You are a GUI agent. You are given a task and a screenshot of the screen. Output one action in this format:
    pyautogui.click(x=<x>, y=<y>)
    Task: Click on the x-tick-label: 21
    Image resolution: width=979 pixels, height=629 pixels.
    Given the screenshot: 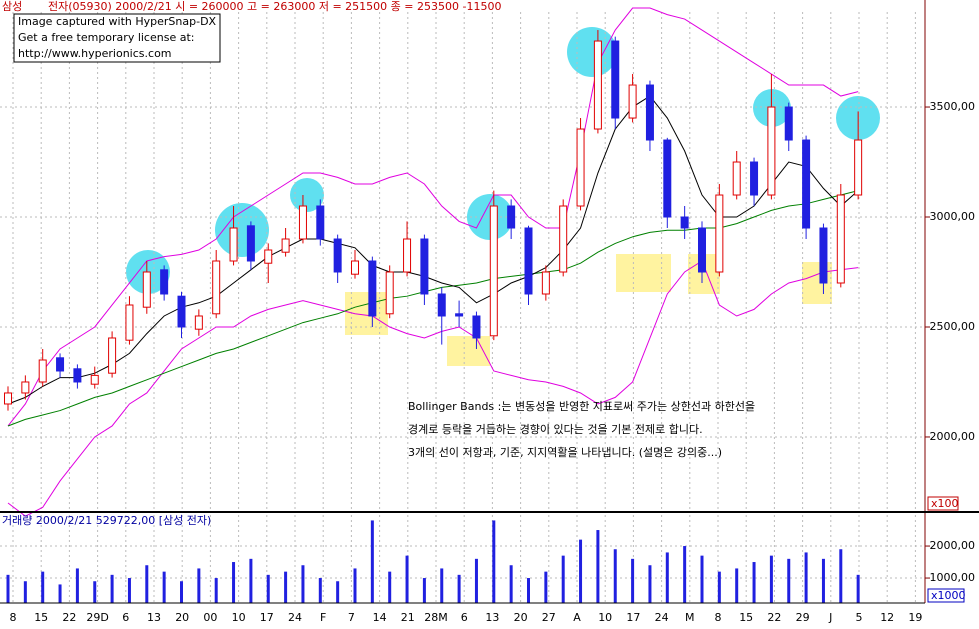 What is the action you would take?
    pyautogui.click(x=408, y=617)
    